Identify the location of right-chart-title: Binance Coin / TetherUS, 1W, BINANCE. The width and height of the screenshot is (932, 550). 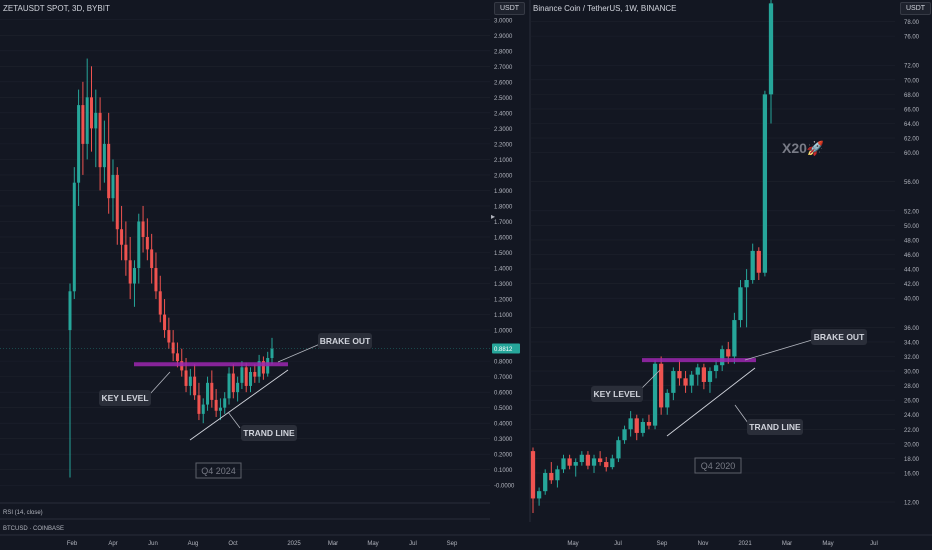
(605, 8).